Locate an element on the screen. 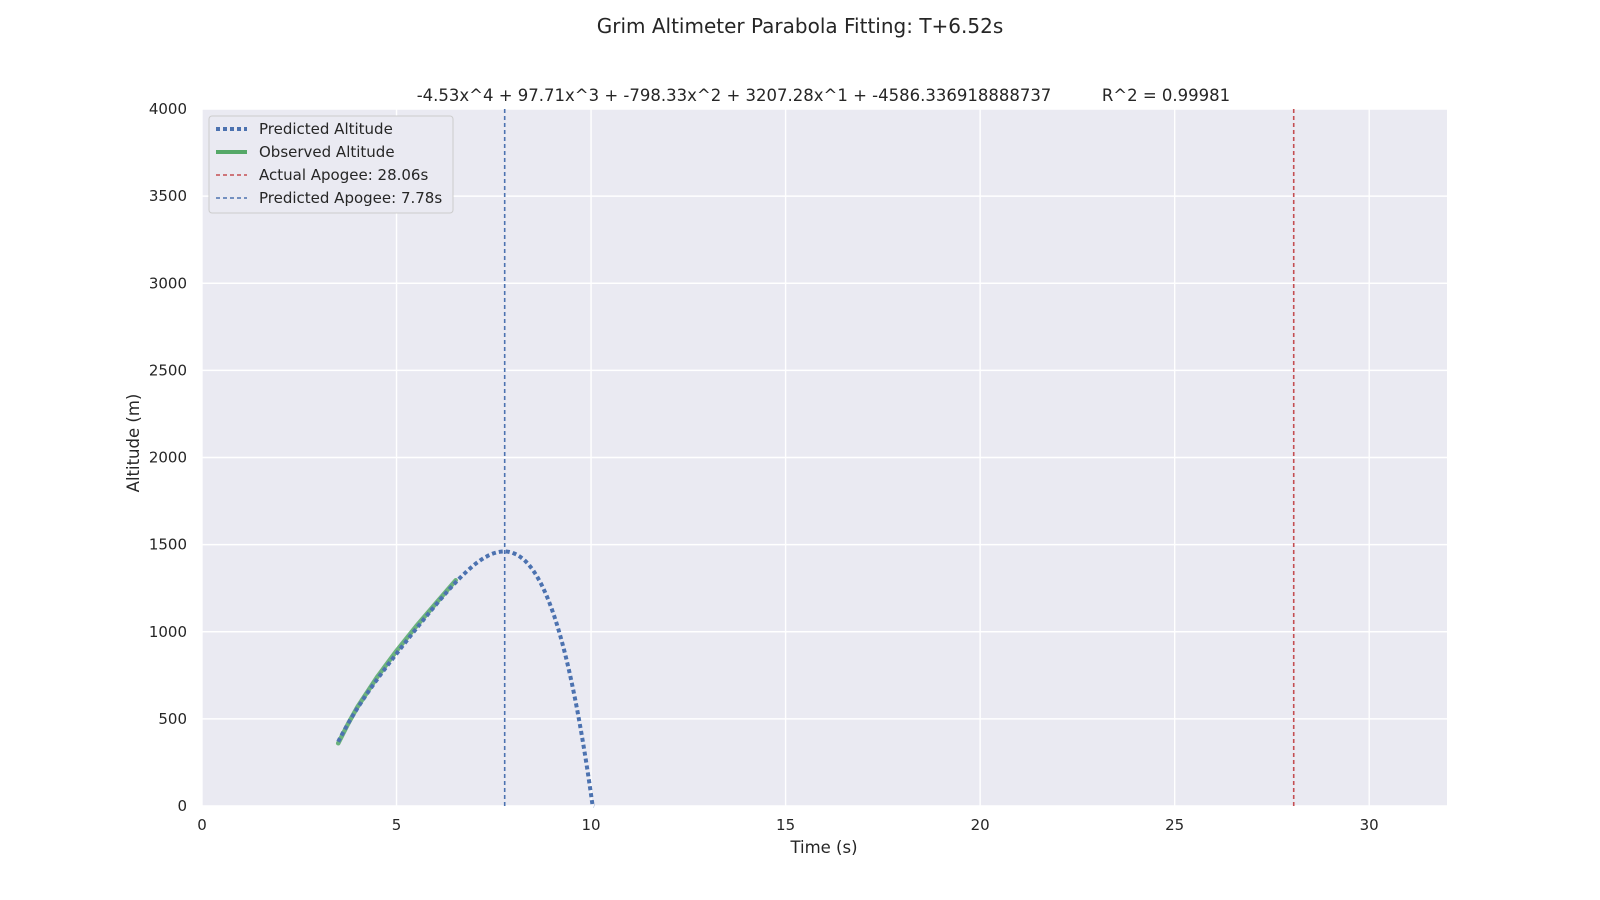 The width and height of the screenshot is (1600, 900). x-axis-ticks: 0 5 10 15 20 25 30 is located at coordinates (788, 825).